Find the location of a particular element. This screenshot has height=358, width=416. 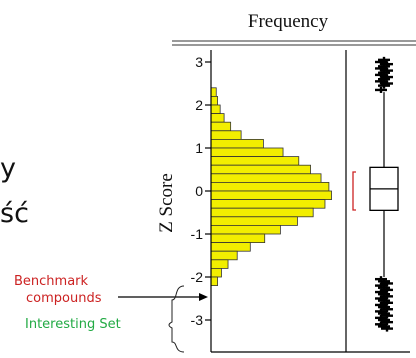

background-text: y ść is located at coordinates (14, 191).